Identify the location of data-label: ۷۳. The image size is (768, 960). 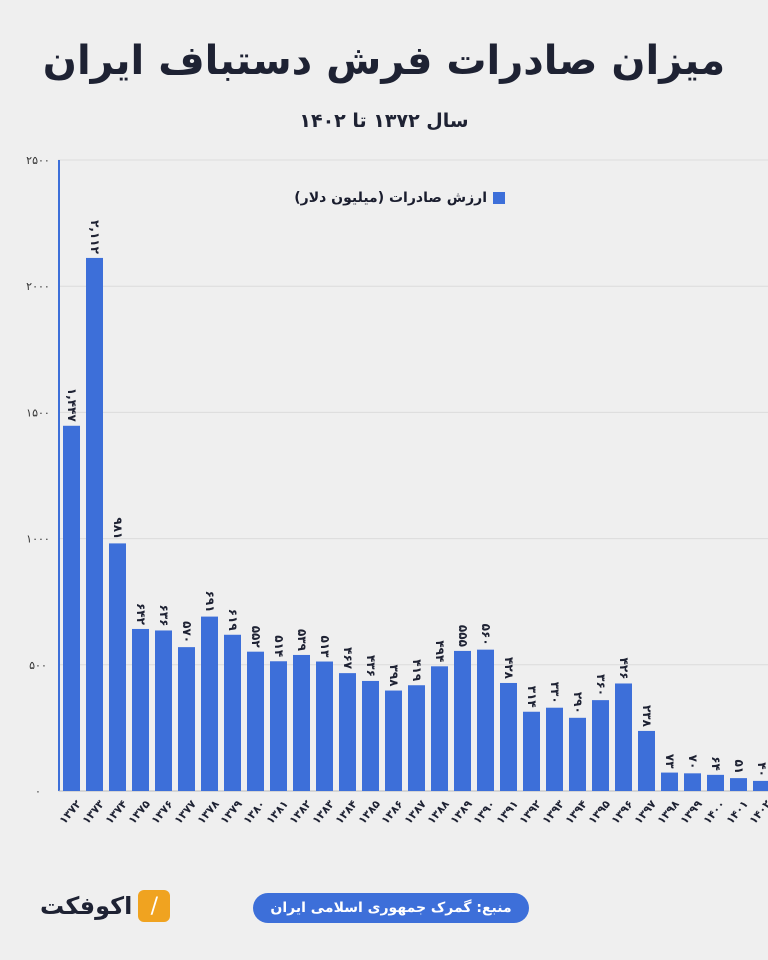
(670, 761).